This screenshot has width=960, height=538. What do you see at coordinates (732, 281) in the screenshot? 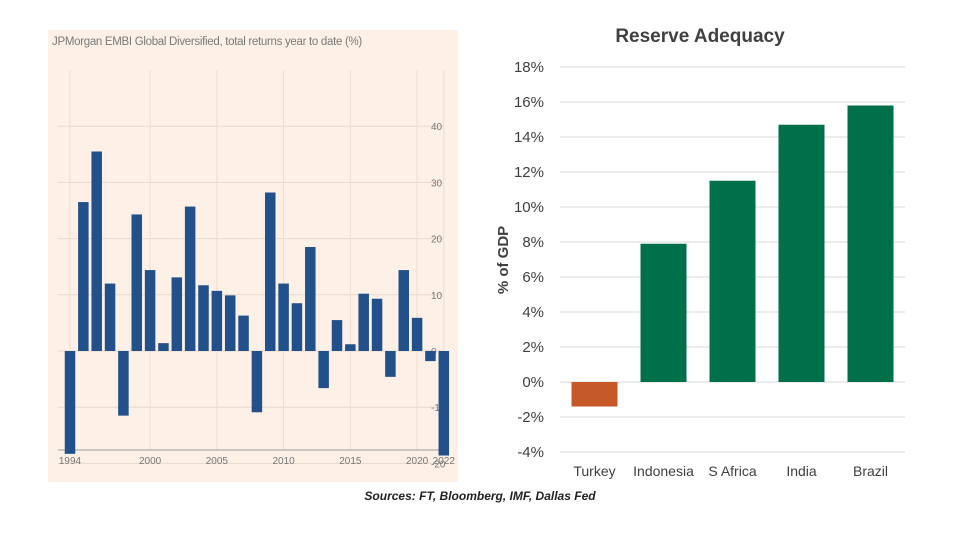
I see `bar-s-africa` at bounding box center [732, 281].